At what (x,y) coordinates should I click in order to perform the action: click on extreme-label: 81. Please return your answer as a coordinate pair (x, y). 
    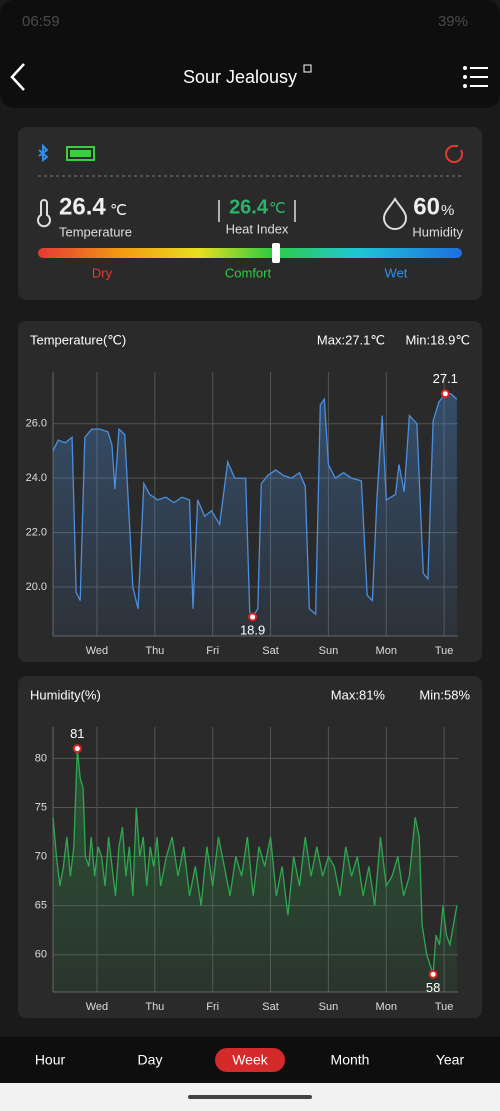
    Looking at the image, I should click on (77, 733).